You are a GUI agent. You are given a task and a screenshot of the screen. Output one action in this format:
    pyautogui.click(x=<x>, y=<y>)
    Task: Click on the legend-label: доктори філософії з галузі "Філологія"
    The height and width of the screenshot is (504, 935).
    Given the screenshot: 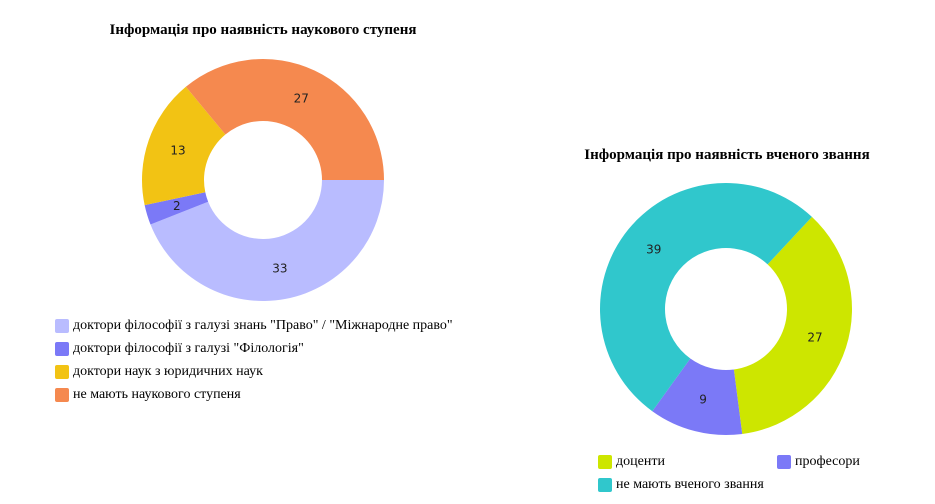 What is the action you would take?
    pyautogui.click(x=188, y=348)
    